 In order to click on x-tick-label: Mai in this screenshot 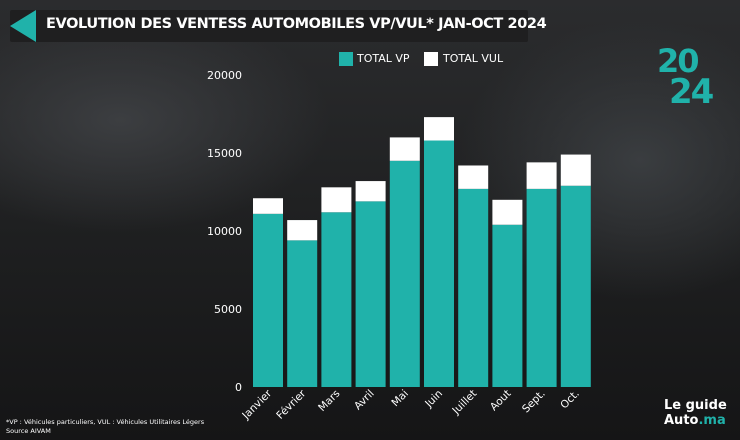, I will do `click(400, 399)`.